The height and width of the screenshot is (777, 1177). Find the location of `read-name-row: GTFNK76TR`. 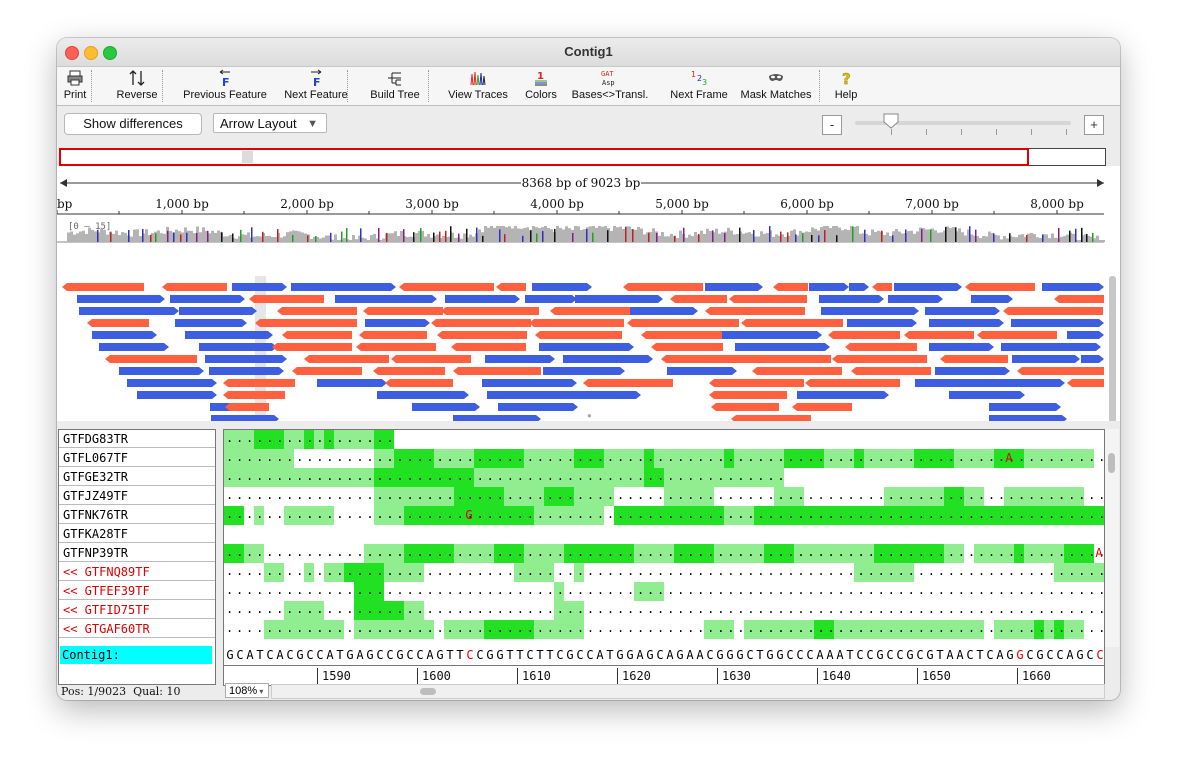

read-name-row: GTFNK76TR is located at coordinates (137, 515).